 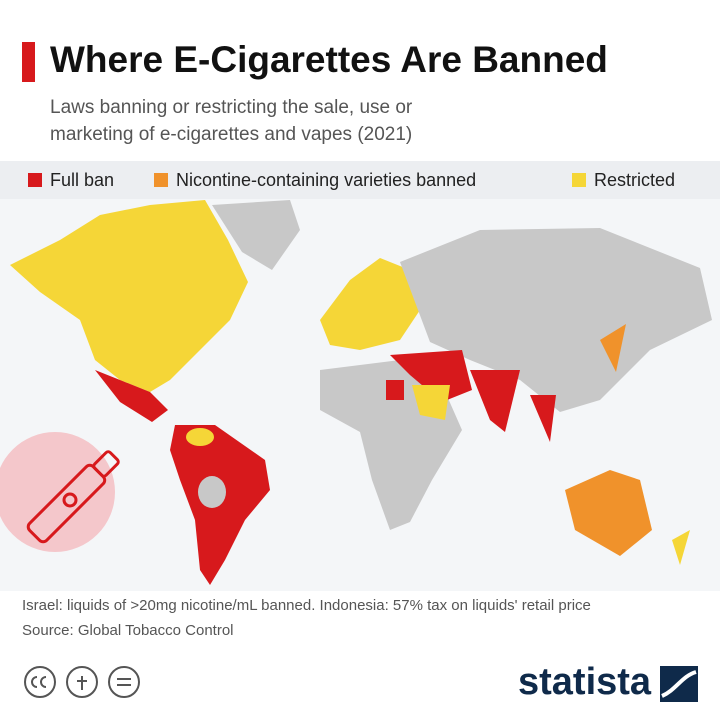 What do you see at coordinates (431, 376) in the screenshot?
I see `middle-east` at bounding box center [431, 376].